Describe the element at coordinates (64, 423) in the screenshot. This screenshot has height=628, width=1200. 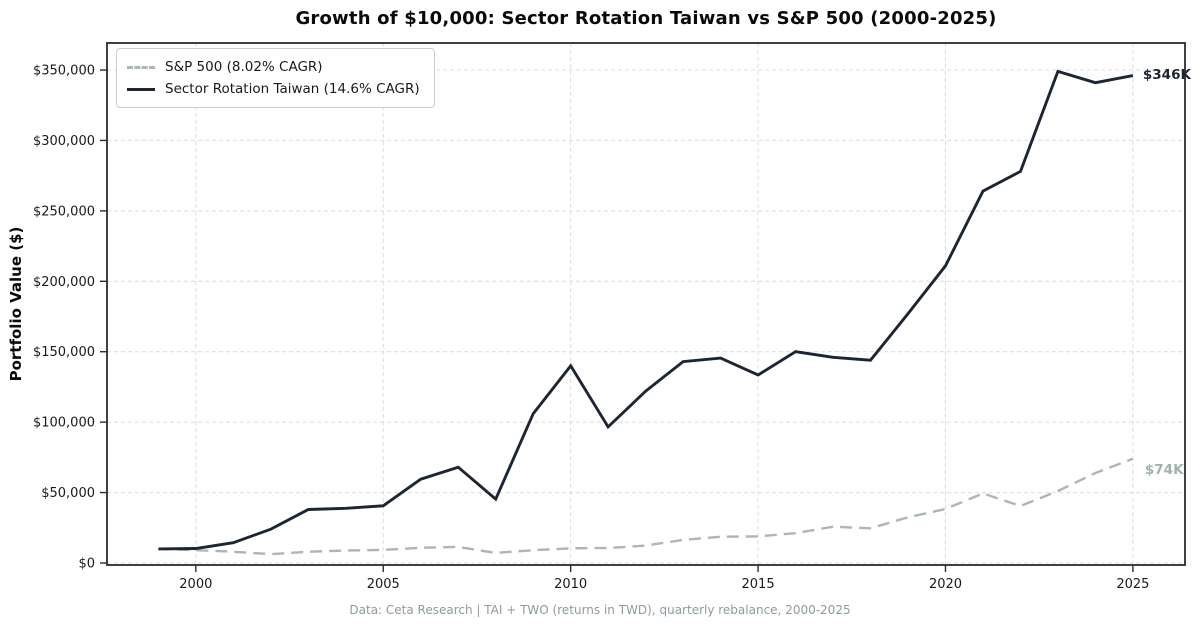
I see `y-tick-label: $100,000` at that location.